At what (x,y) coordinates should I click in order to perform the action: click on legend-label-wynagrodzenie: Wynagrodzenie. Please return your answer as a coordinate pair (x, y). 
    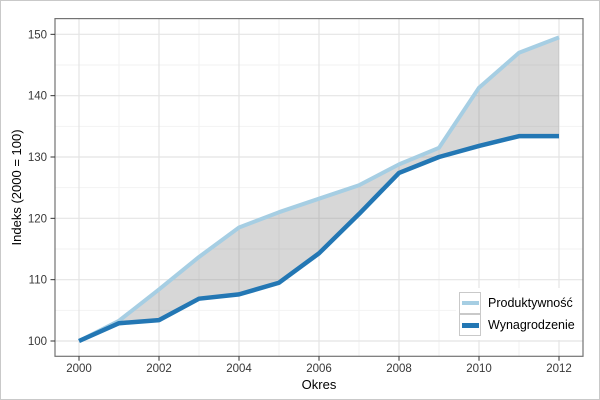
    Looking at the image, I should click on (531, 325).